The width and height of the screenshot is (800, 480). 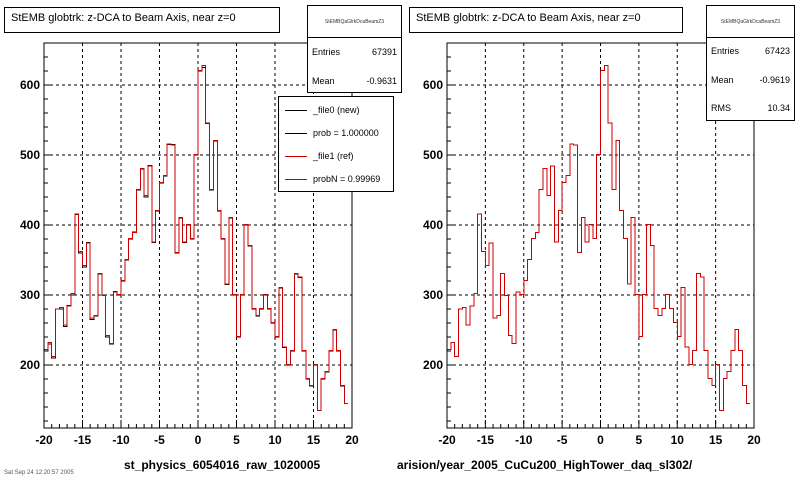 What do you see at coordinates (725, 51) in the screenshot?
I see `right-entries-label: Entries` at bounding box center [725, 51].